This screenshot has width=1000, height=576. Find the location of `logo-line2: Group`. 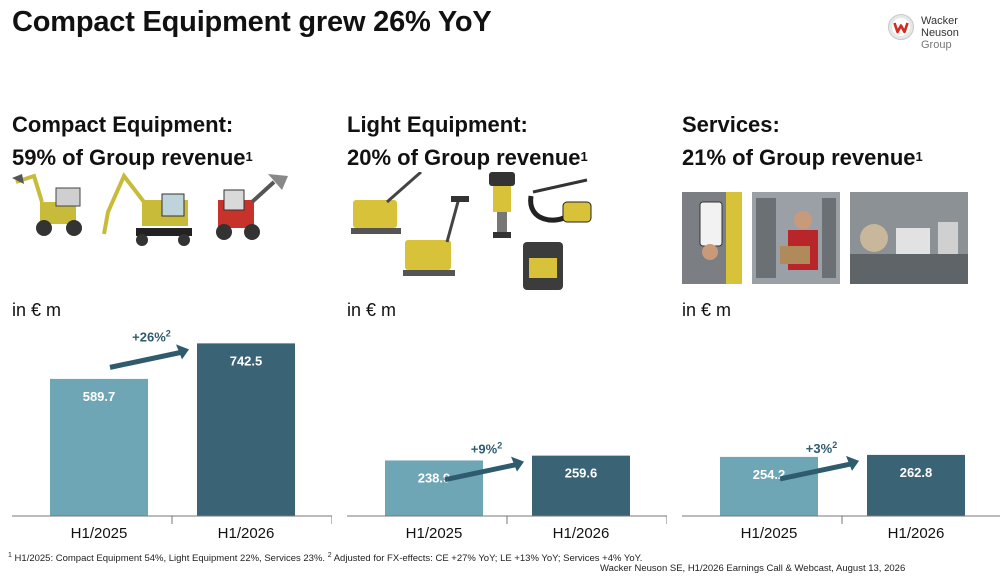

logo-line2: Group is located at coordinates (936, 45).